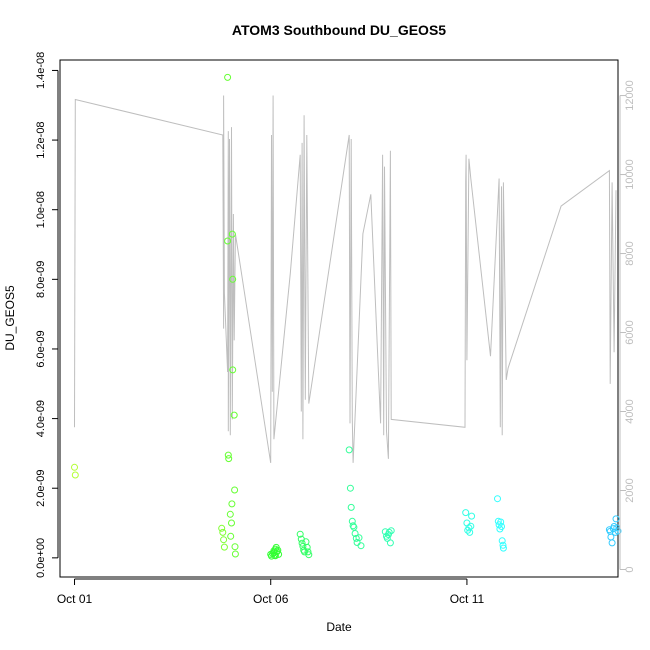  I want to click on y-left-tick-label: 8.0e-09, so click(41, 279).